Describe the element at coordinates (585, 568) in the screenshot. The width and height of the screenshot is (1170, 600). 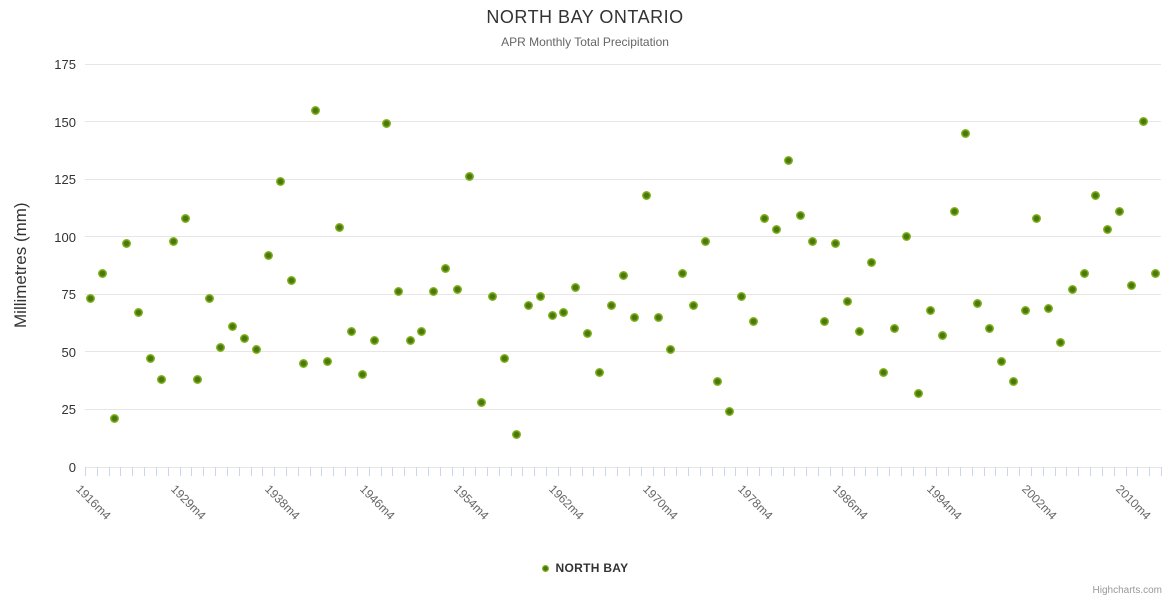
I see `legend-item-north-bay: NORTH BAY` at that location.